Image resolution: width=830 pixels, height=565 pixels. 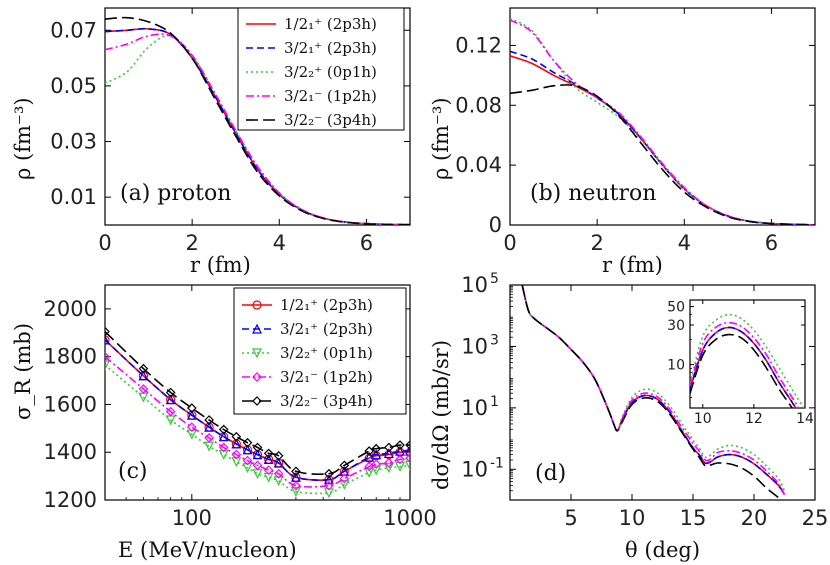 What do you see at coordinates (497, 463) in the screenshot?
I see `panel-d-ytick-exponent: -1` at bounding box center [497, 463].